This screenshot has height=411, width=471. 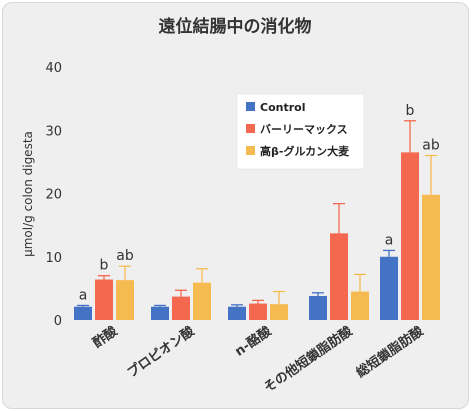 I want to click on chart-title: 遠位結腸中の消化物, so click(x=235, y=26).